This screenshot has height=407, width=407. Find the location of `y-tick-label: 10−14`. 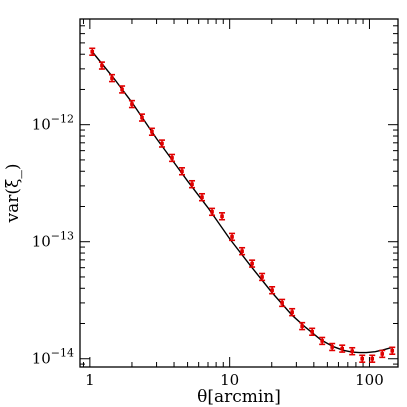

y-tick-label: 10−14 is located at coordinates (53, 357).